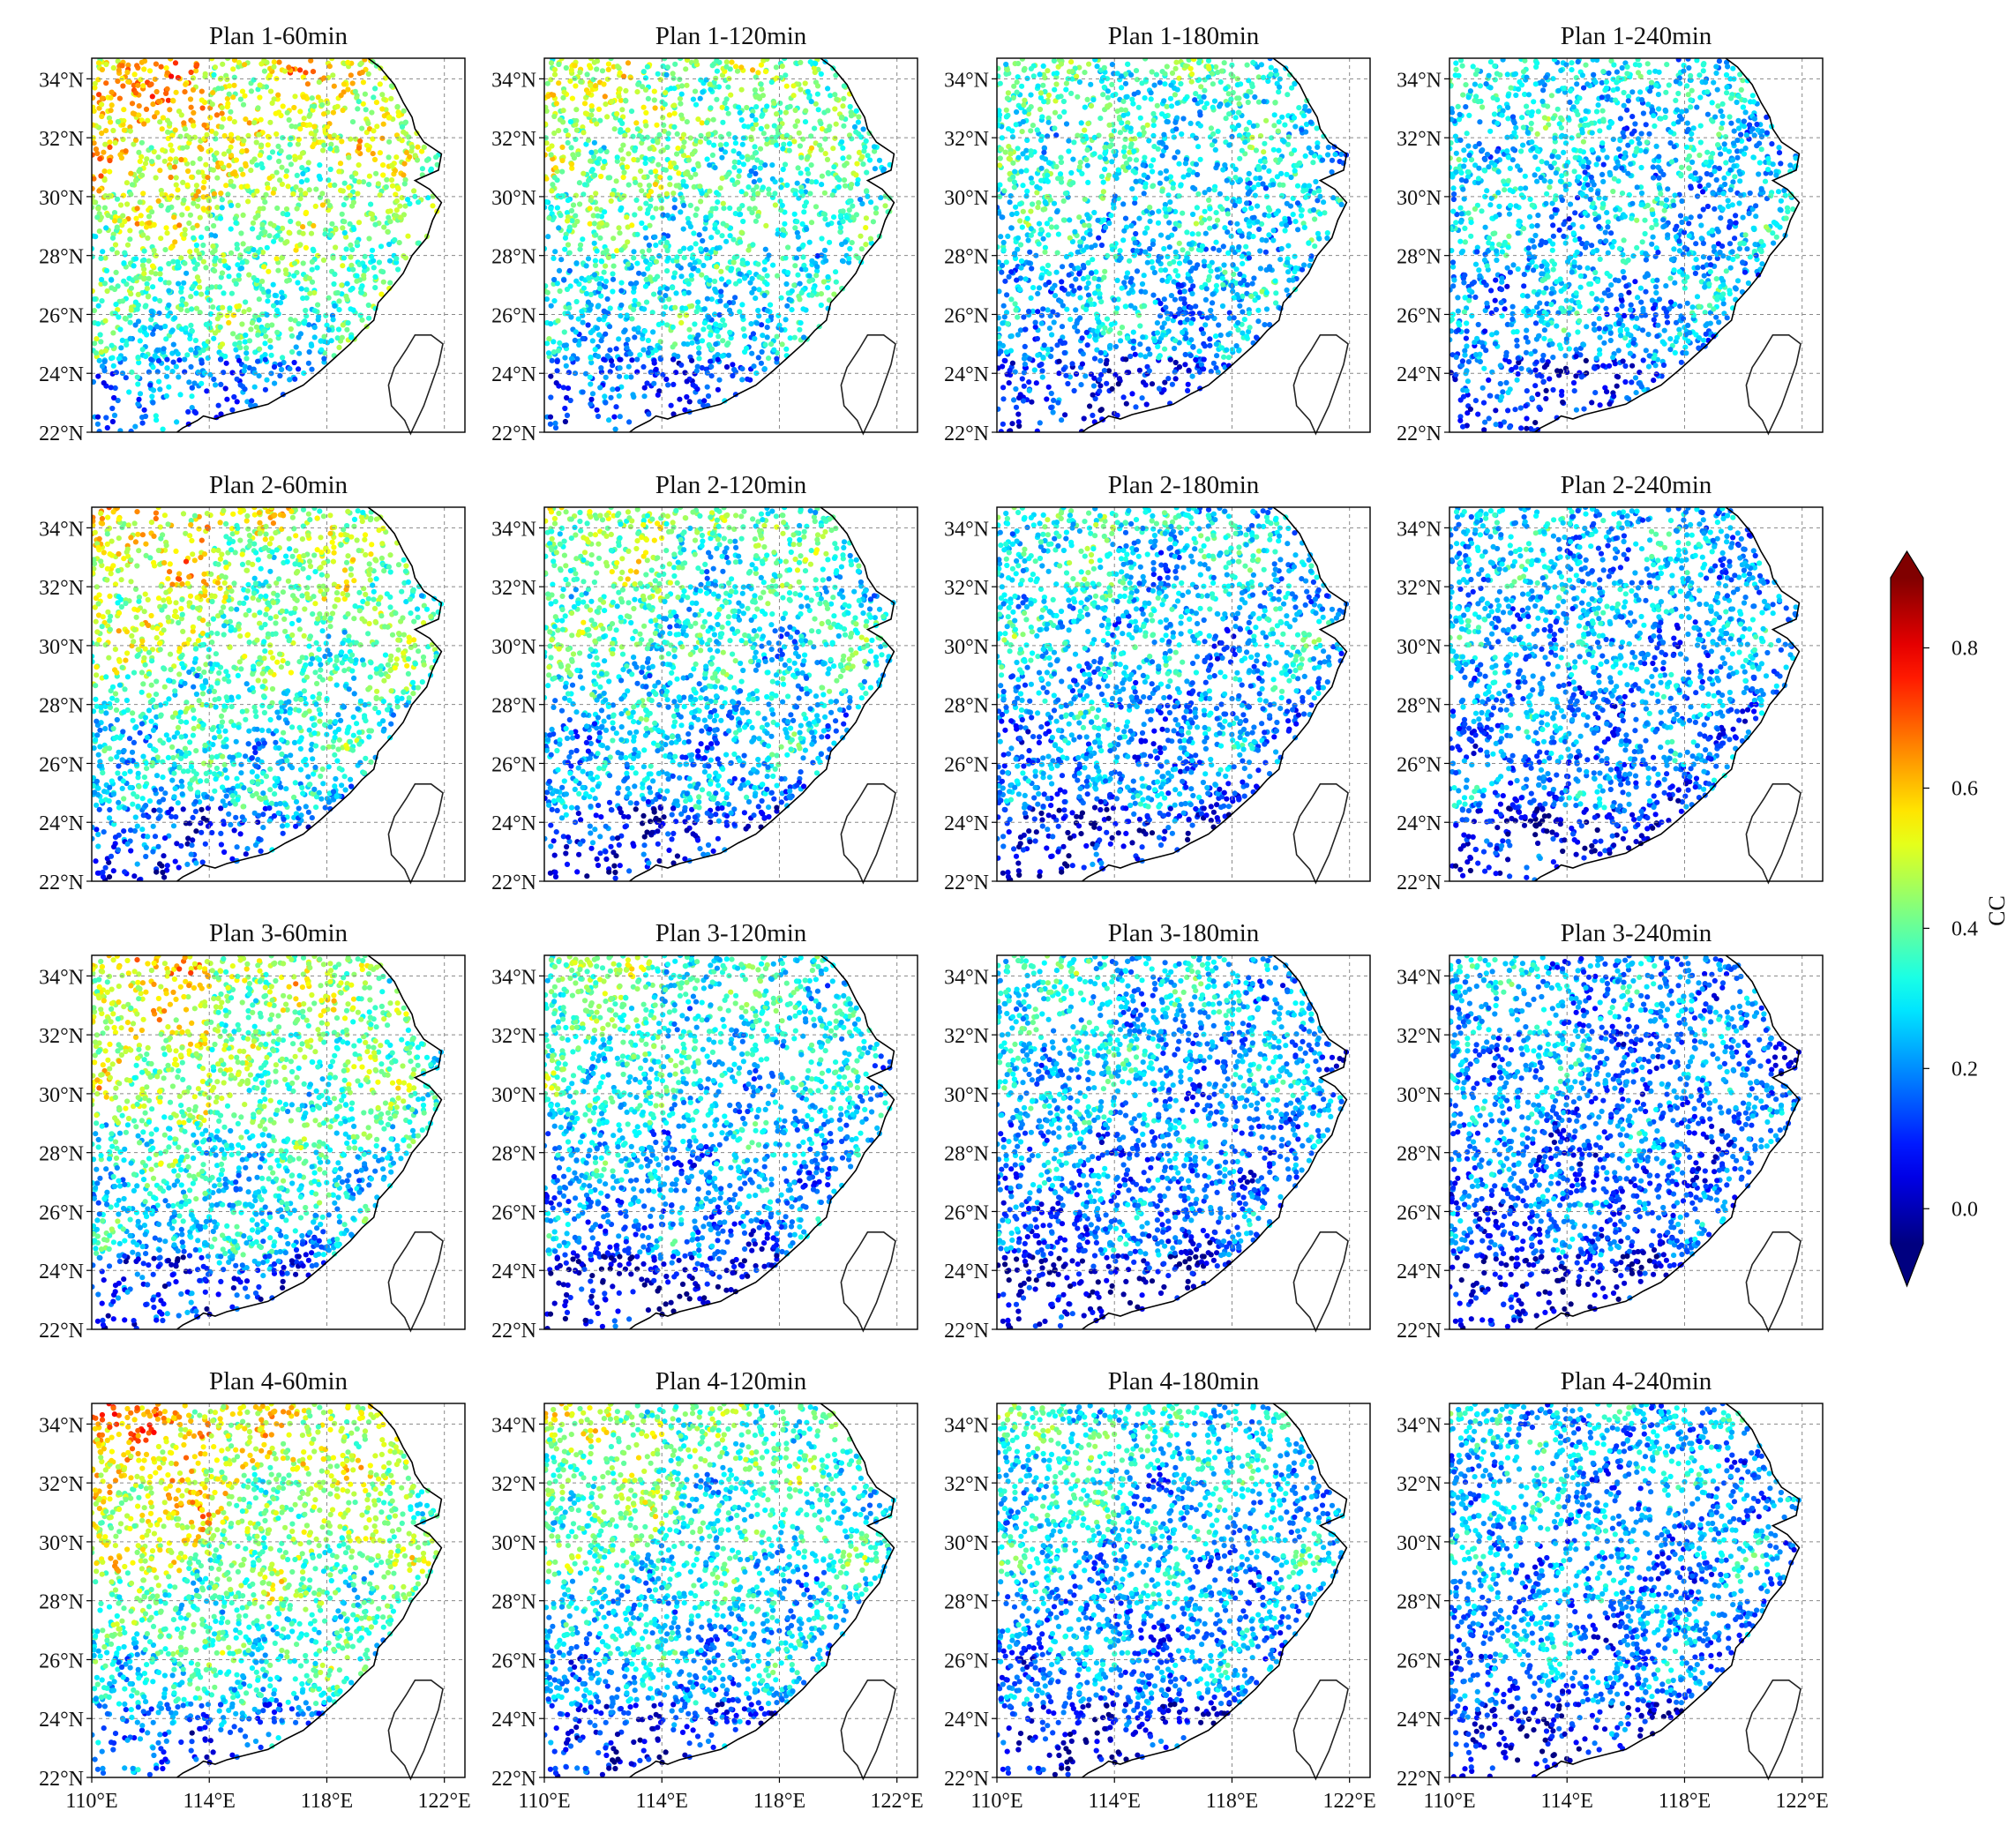  What do you see at coordinates (267, 245) in the screenshot?
I see `scatter-points` at bounding box center [267, 245].